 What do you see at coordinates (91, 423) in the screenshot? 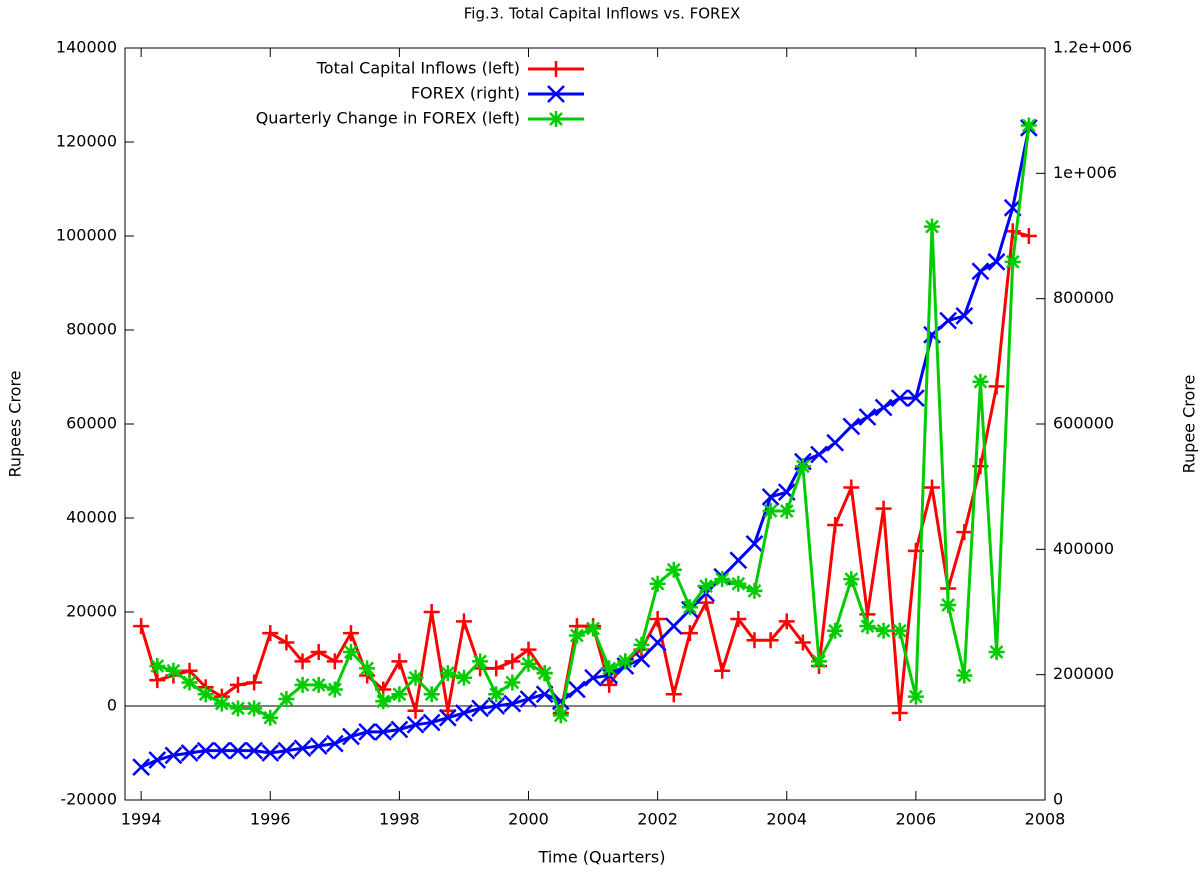
I see `y-tick-label: 60000` at bounding box center [91, 423].